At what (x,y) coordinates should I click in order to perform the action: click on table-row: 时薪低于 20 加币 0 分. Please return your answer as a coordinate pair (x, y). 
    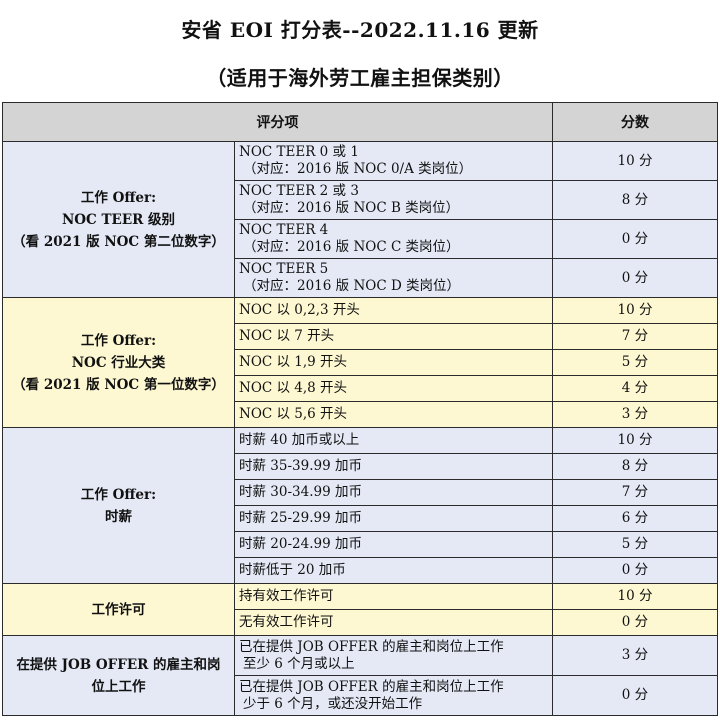
    Looking at the image, I should click on (360, 570).